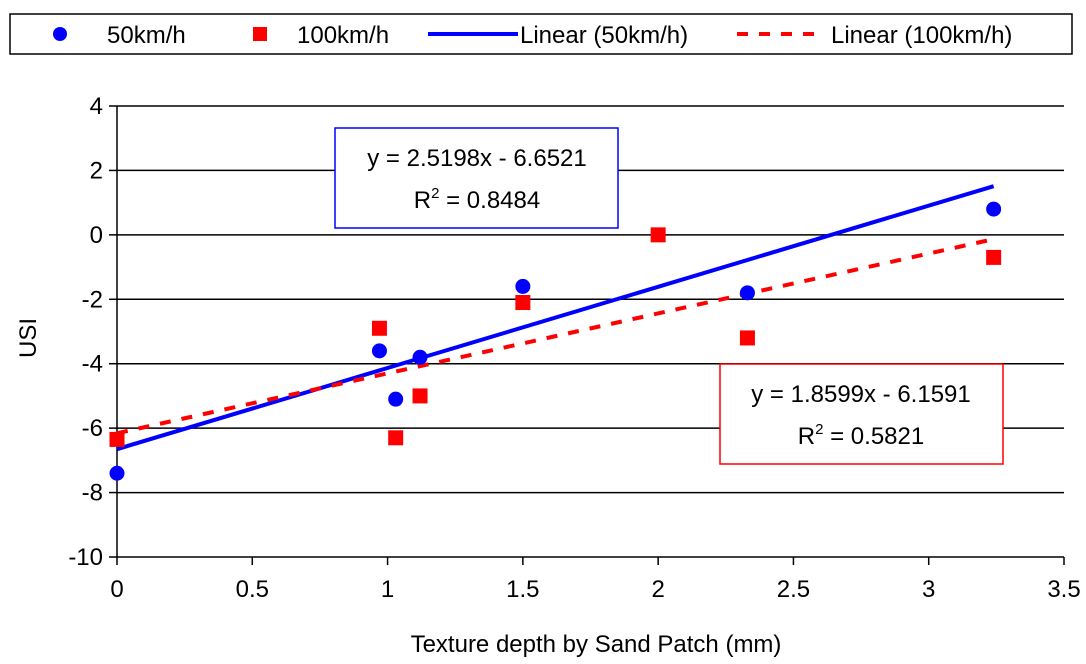  I want to click on r-squared-50kmh: R2 = 0.8484, so click(477, 199).